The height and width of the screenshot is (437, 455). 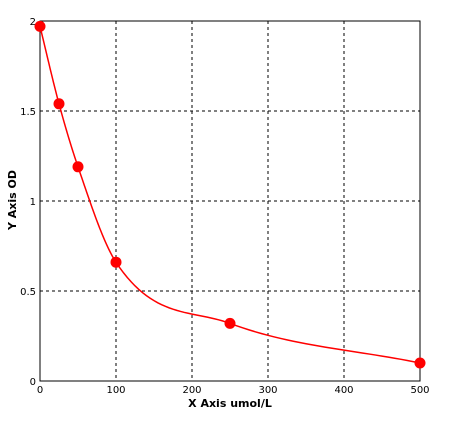 I want to click on y-tick-label: 1.5, so click(x=28, y=112).